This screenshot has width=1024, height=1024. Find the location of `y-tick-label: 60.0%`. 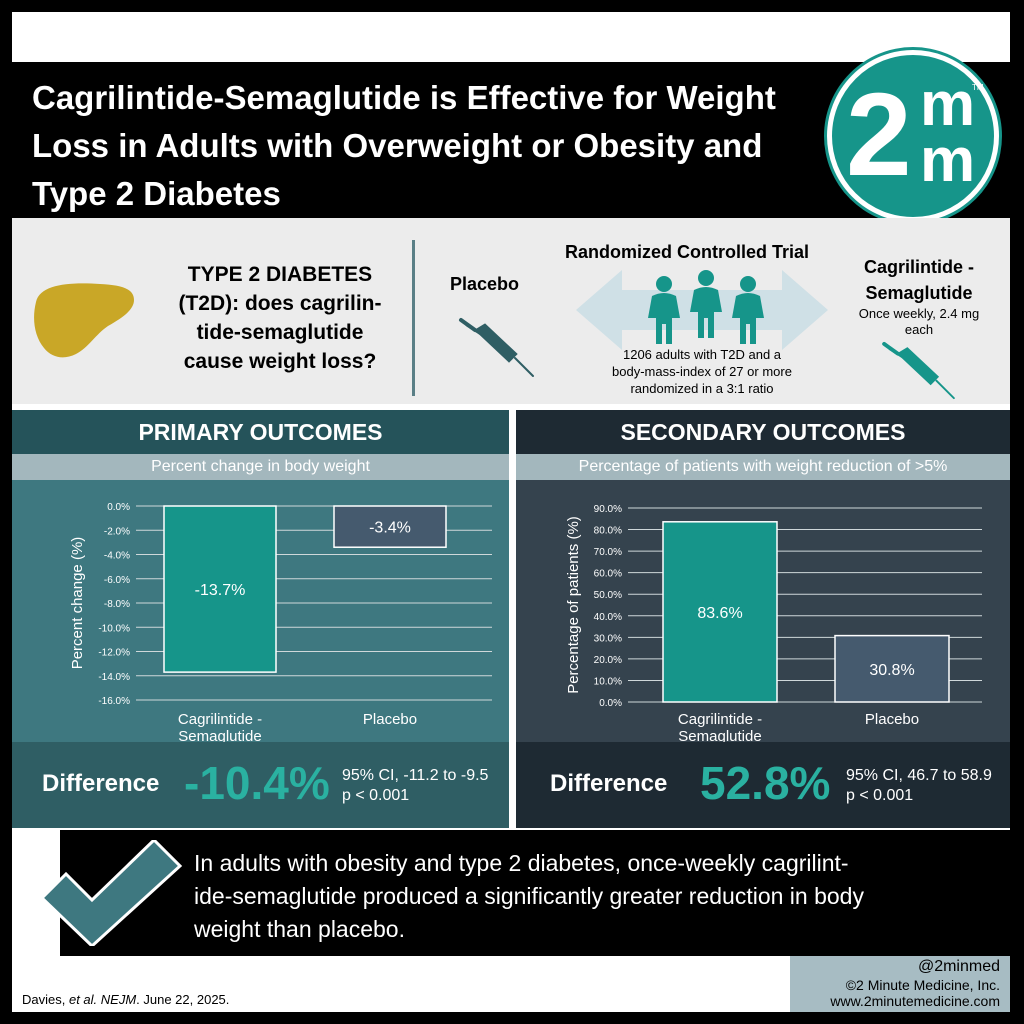

y-tick-label: 60.0% is located at coordinates (608, 574).